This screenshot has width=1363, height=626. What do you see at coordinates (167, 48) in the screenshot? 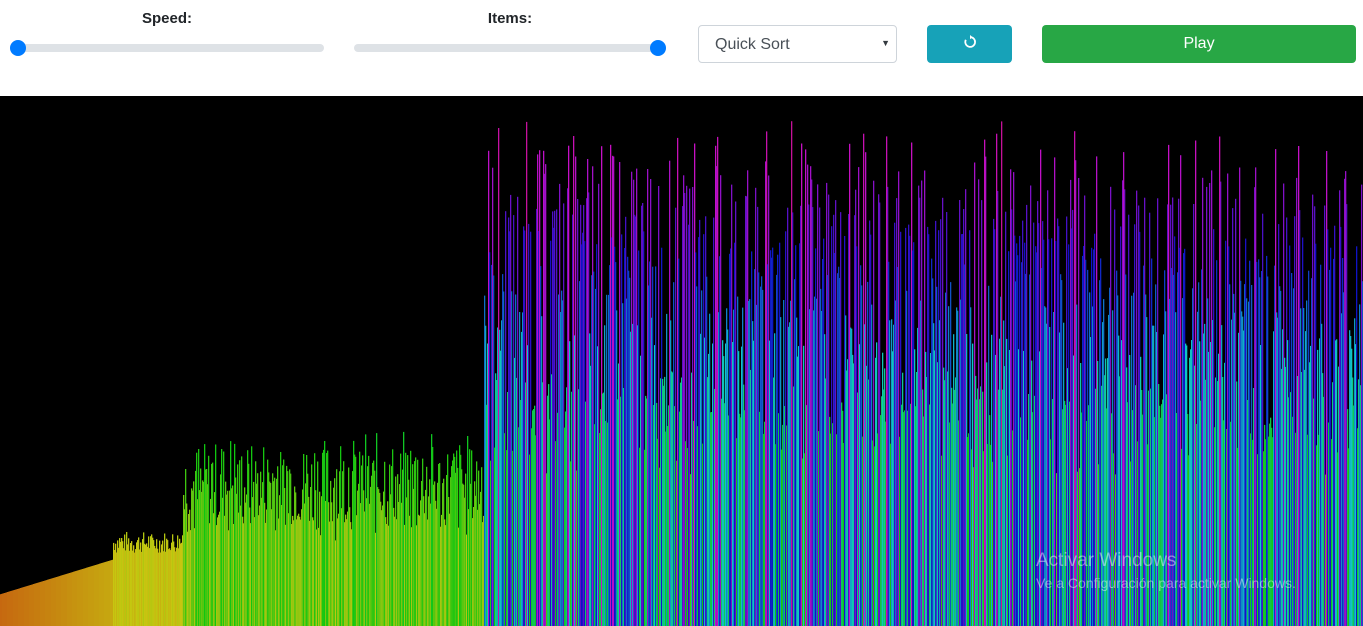
I see `speed-slider` at bounding box center [167, 48].